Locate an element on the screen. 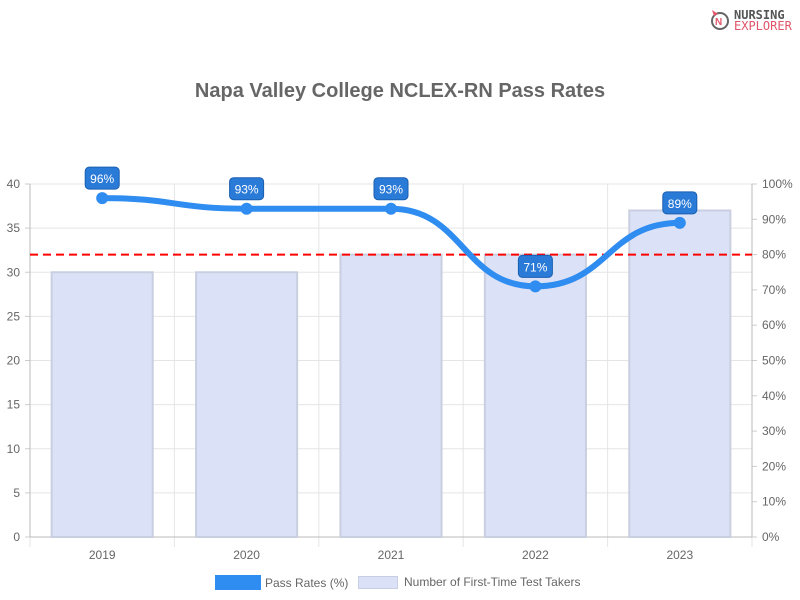 This screenshot has width=800, height=600. left-tick-label: 15 is located at coordinates (14, 405).